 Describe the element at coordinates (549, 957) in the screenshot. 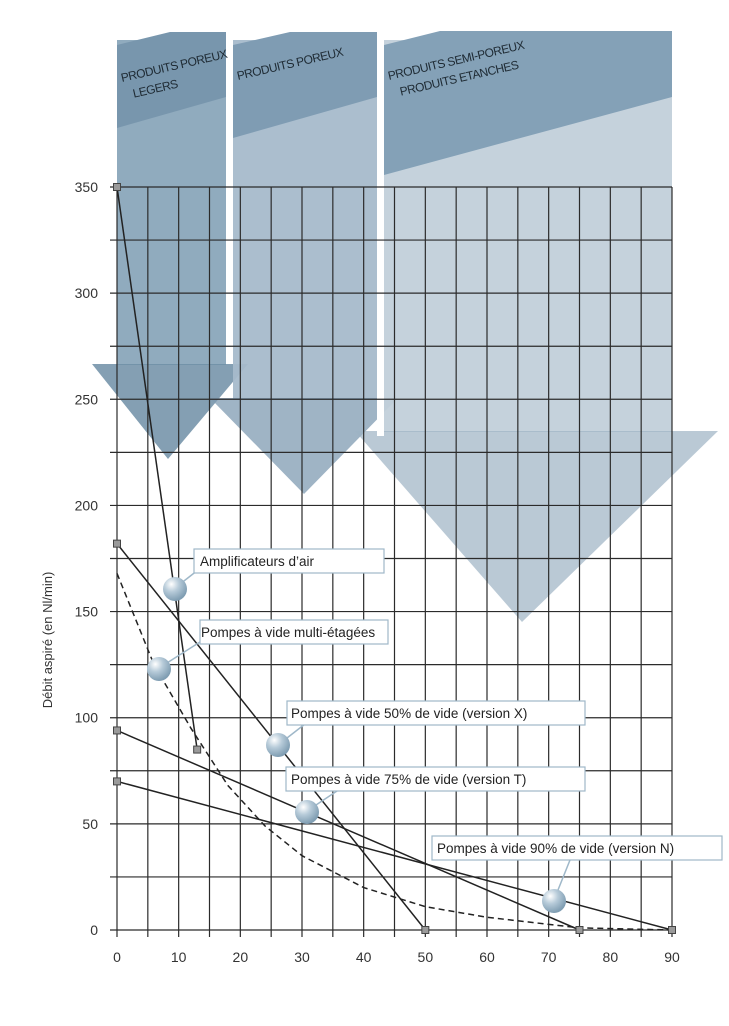

I see `x-tick-label: 70` at that location.